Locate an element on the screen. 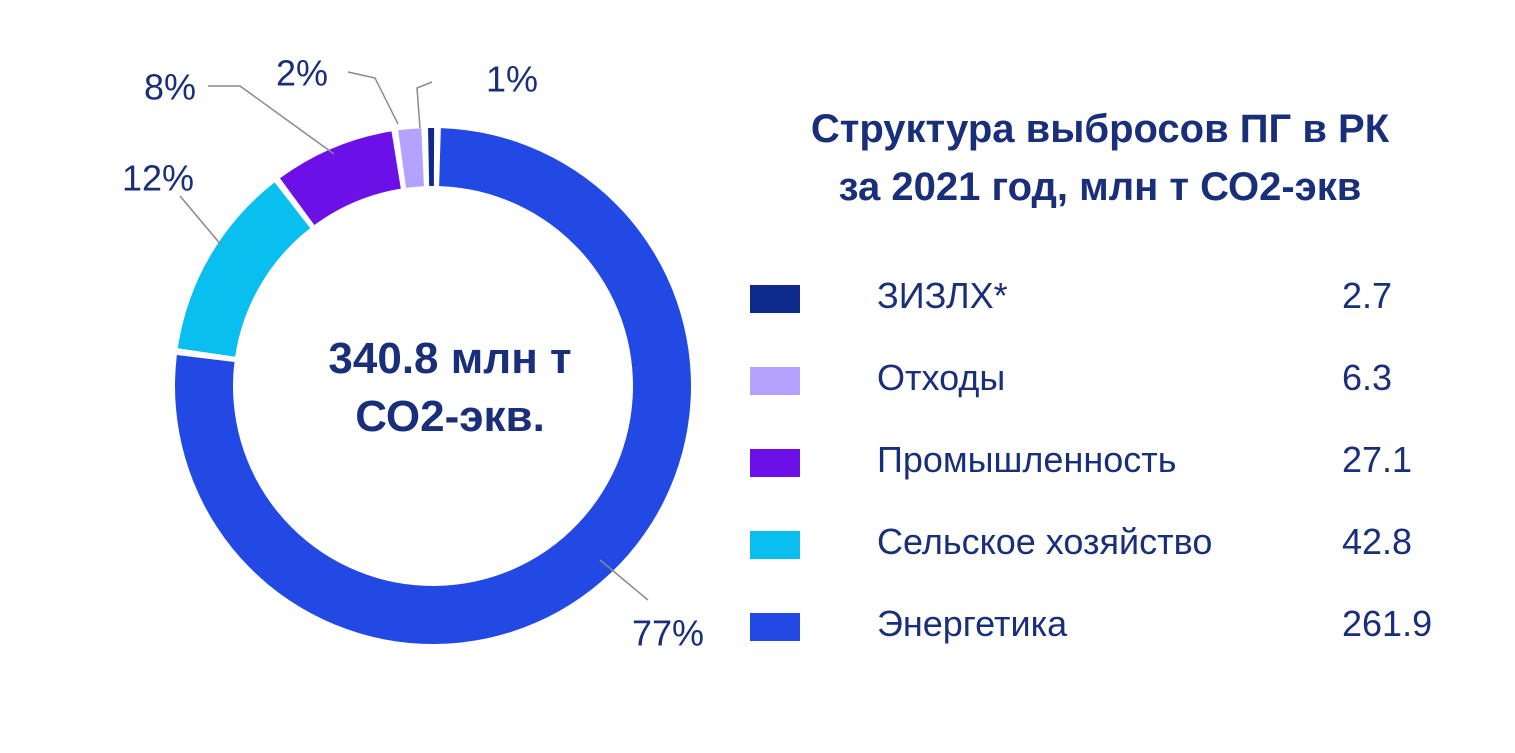 The width and height of the screenshot is (1515, 753). percent-label-zizlh: 1% is located at coordinates (512, 79).